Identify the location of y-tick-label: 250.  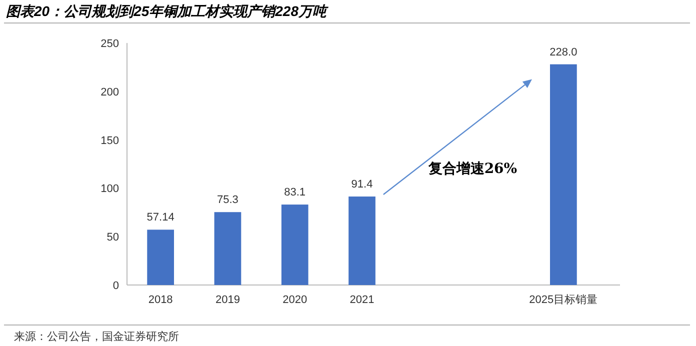
(109, 44).